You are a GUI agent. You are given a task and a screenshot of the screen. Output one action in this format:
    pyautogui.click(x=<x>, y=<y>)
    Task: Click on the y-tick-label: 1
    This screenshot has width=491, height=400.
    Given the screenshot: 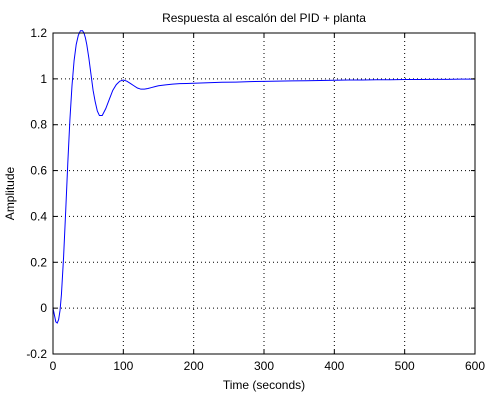 What is the action you would take?
    pyautogui.click(x=43, y=79)
    